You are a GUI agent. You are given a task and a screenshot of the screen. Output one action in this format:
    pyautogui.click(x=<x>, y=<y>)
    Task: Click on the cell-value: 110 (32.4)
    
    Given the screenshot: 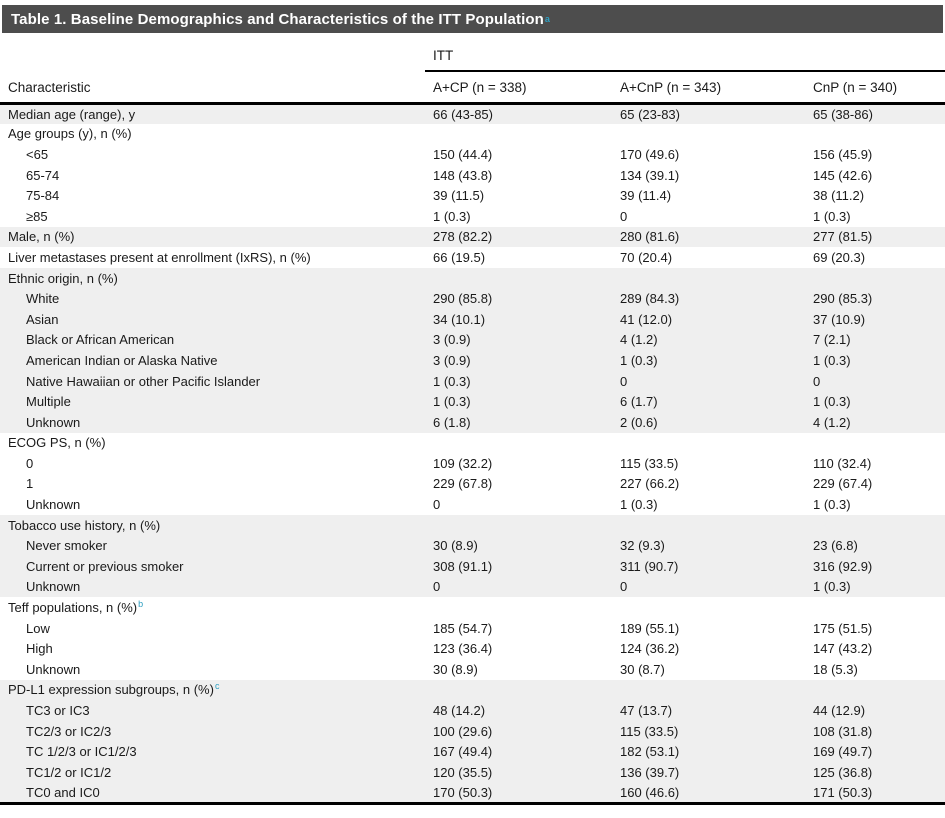 What is the action you would take?
    pyautogui.click(x=842, y=463)
    